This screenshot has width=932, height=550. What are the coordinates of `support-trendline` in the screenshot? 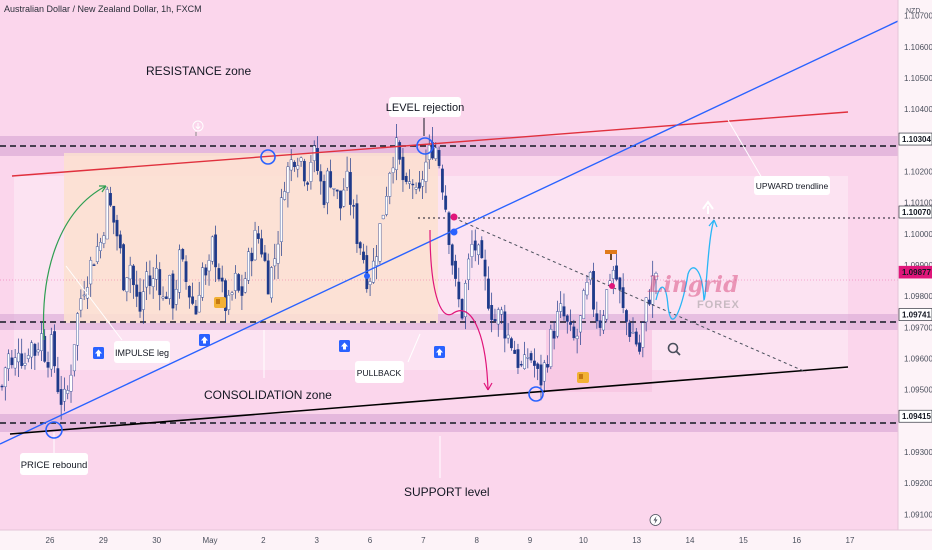 It's located at (429, 400).